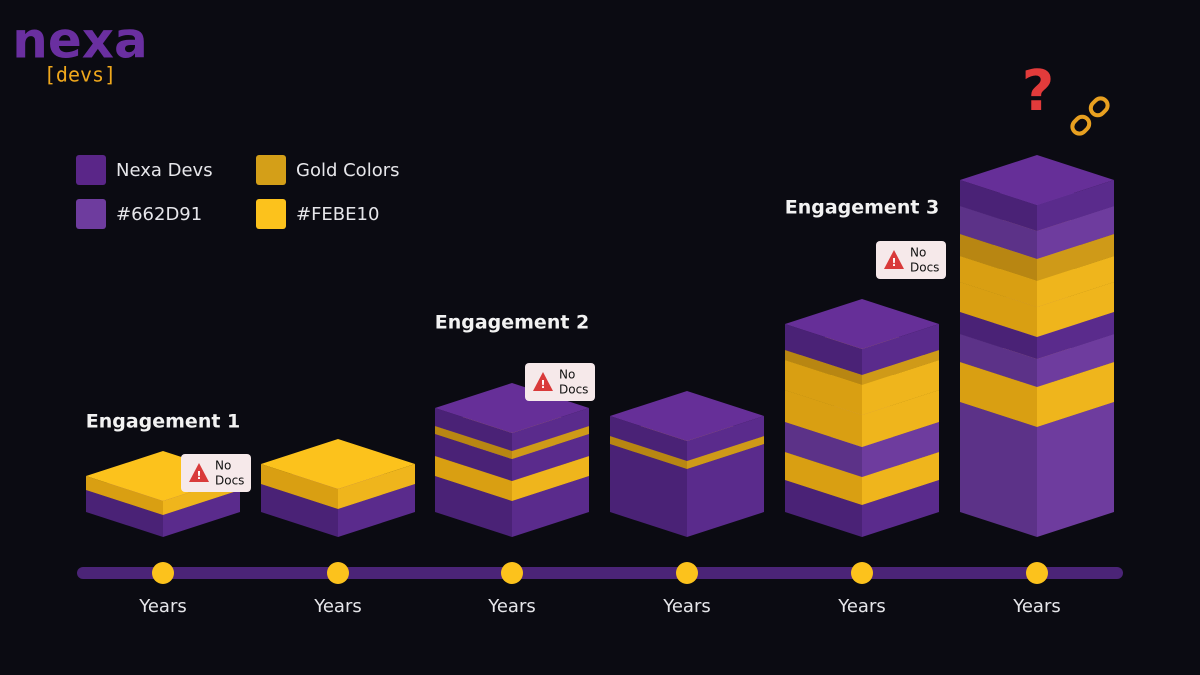  Describe the element at coordinates (347, 170) in the screenshot. I see `legend-label: Gold Colors` at that location.